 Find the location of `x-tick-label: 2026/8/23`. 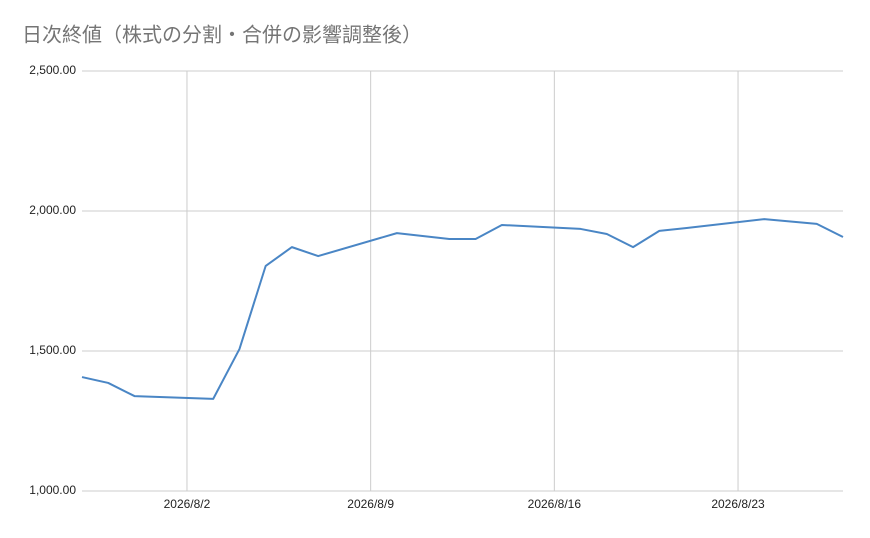

x-tick-label: 2026/8/23 is located at coordinates (738, 504).